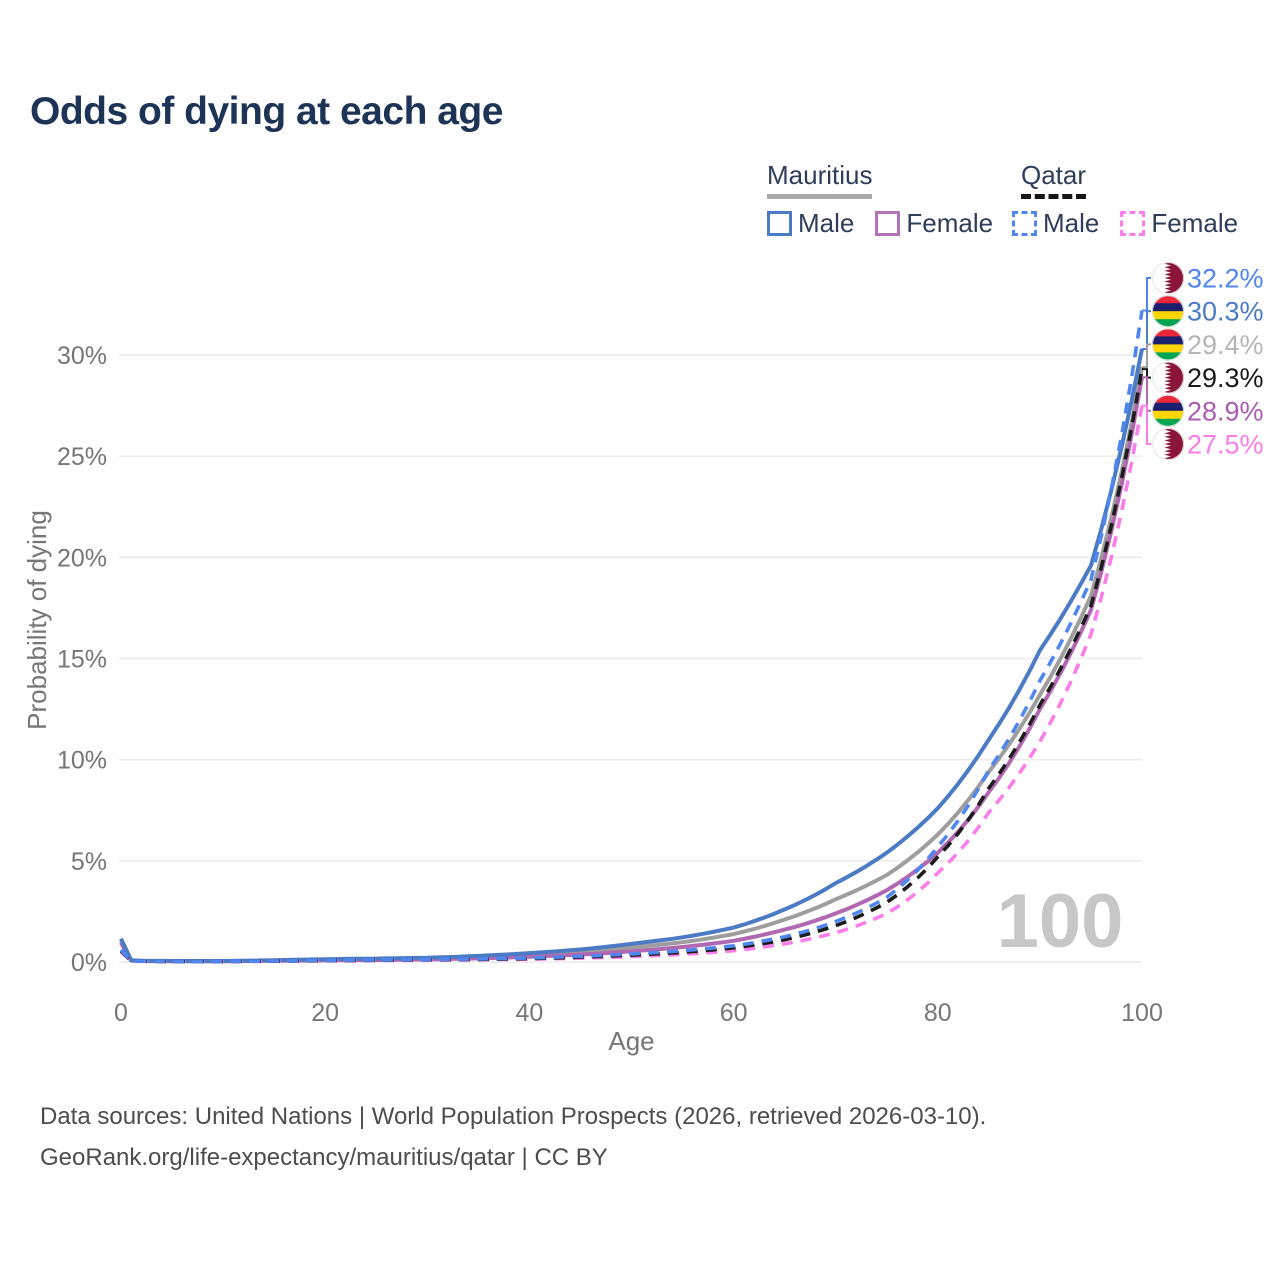 The image size is (1280, 1280). What do you see at coordinates (820, 179) in the screenshot?
I see `legend-group-title-mauritius: Mauritius` at bounding box center [820, 179].